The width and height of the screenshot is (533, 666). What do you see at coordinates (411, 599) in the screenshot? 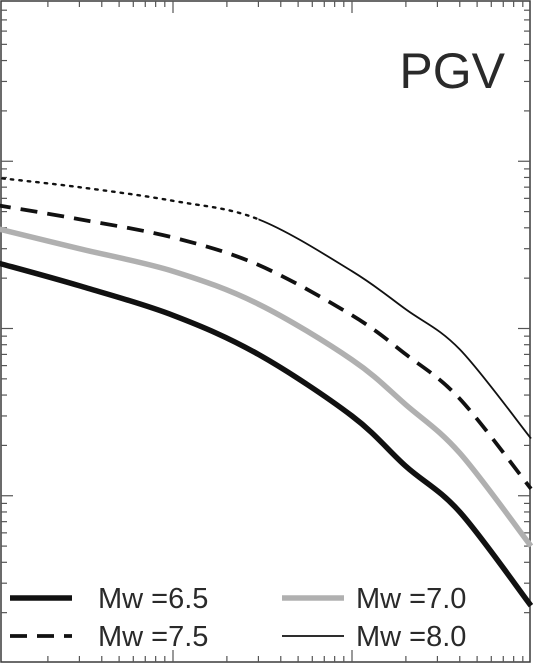
I see `legend-7-0-label: Mw =7.0` at bounding box center [411, 599].